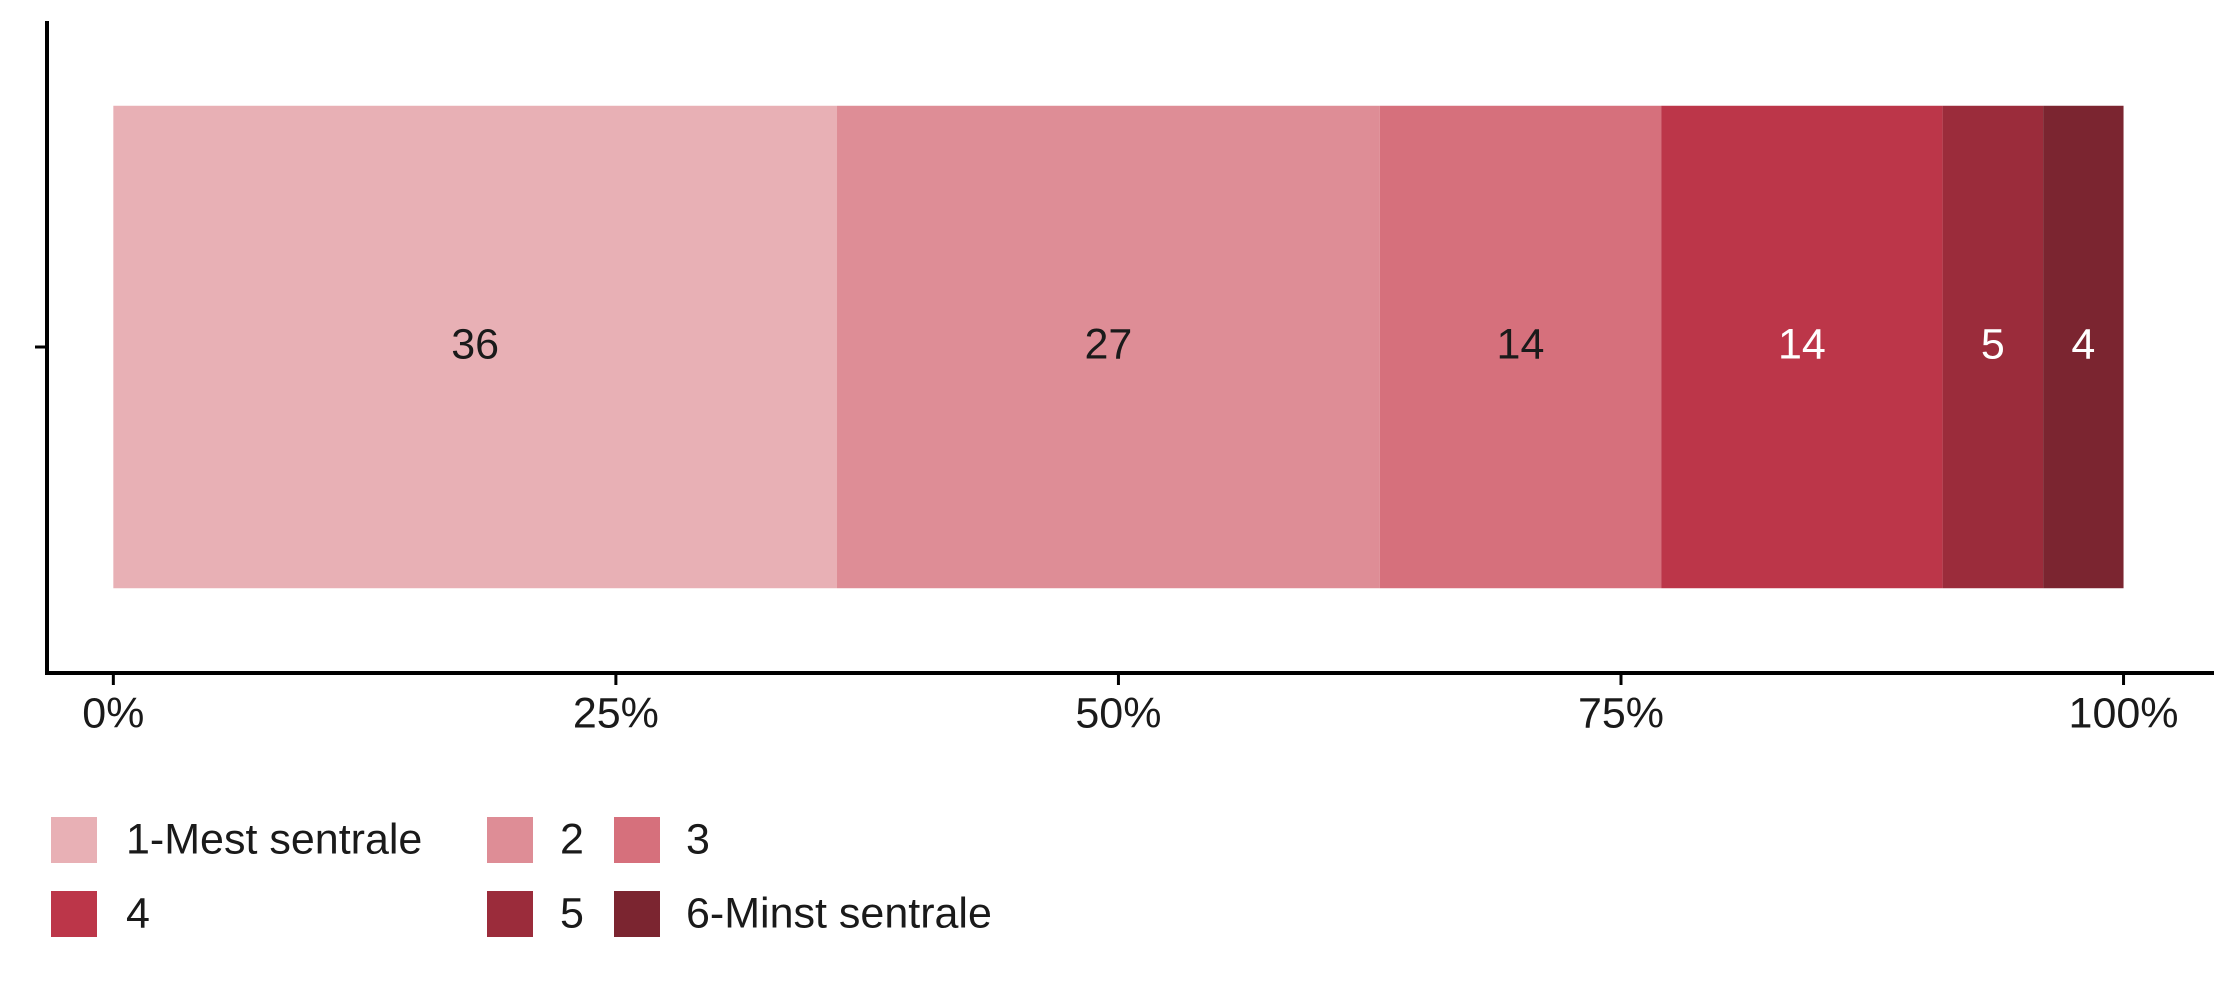 This screenshot has width=2240, height=988. I want to click on data-label: 27, so click(1108, 344).